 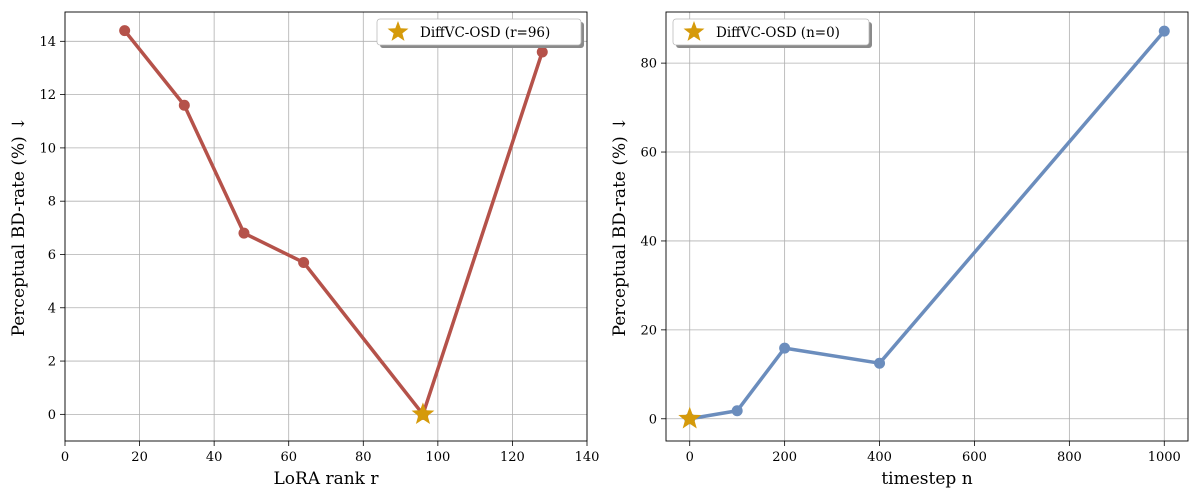 I want to click on x-tick-label-5: 100, so click(x=437, y=457).